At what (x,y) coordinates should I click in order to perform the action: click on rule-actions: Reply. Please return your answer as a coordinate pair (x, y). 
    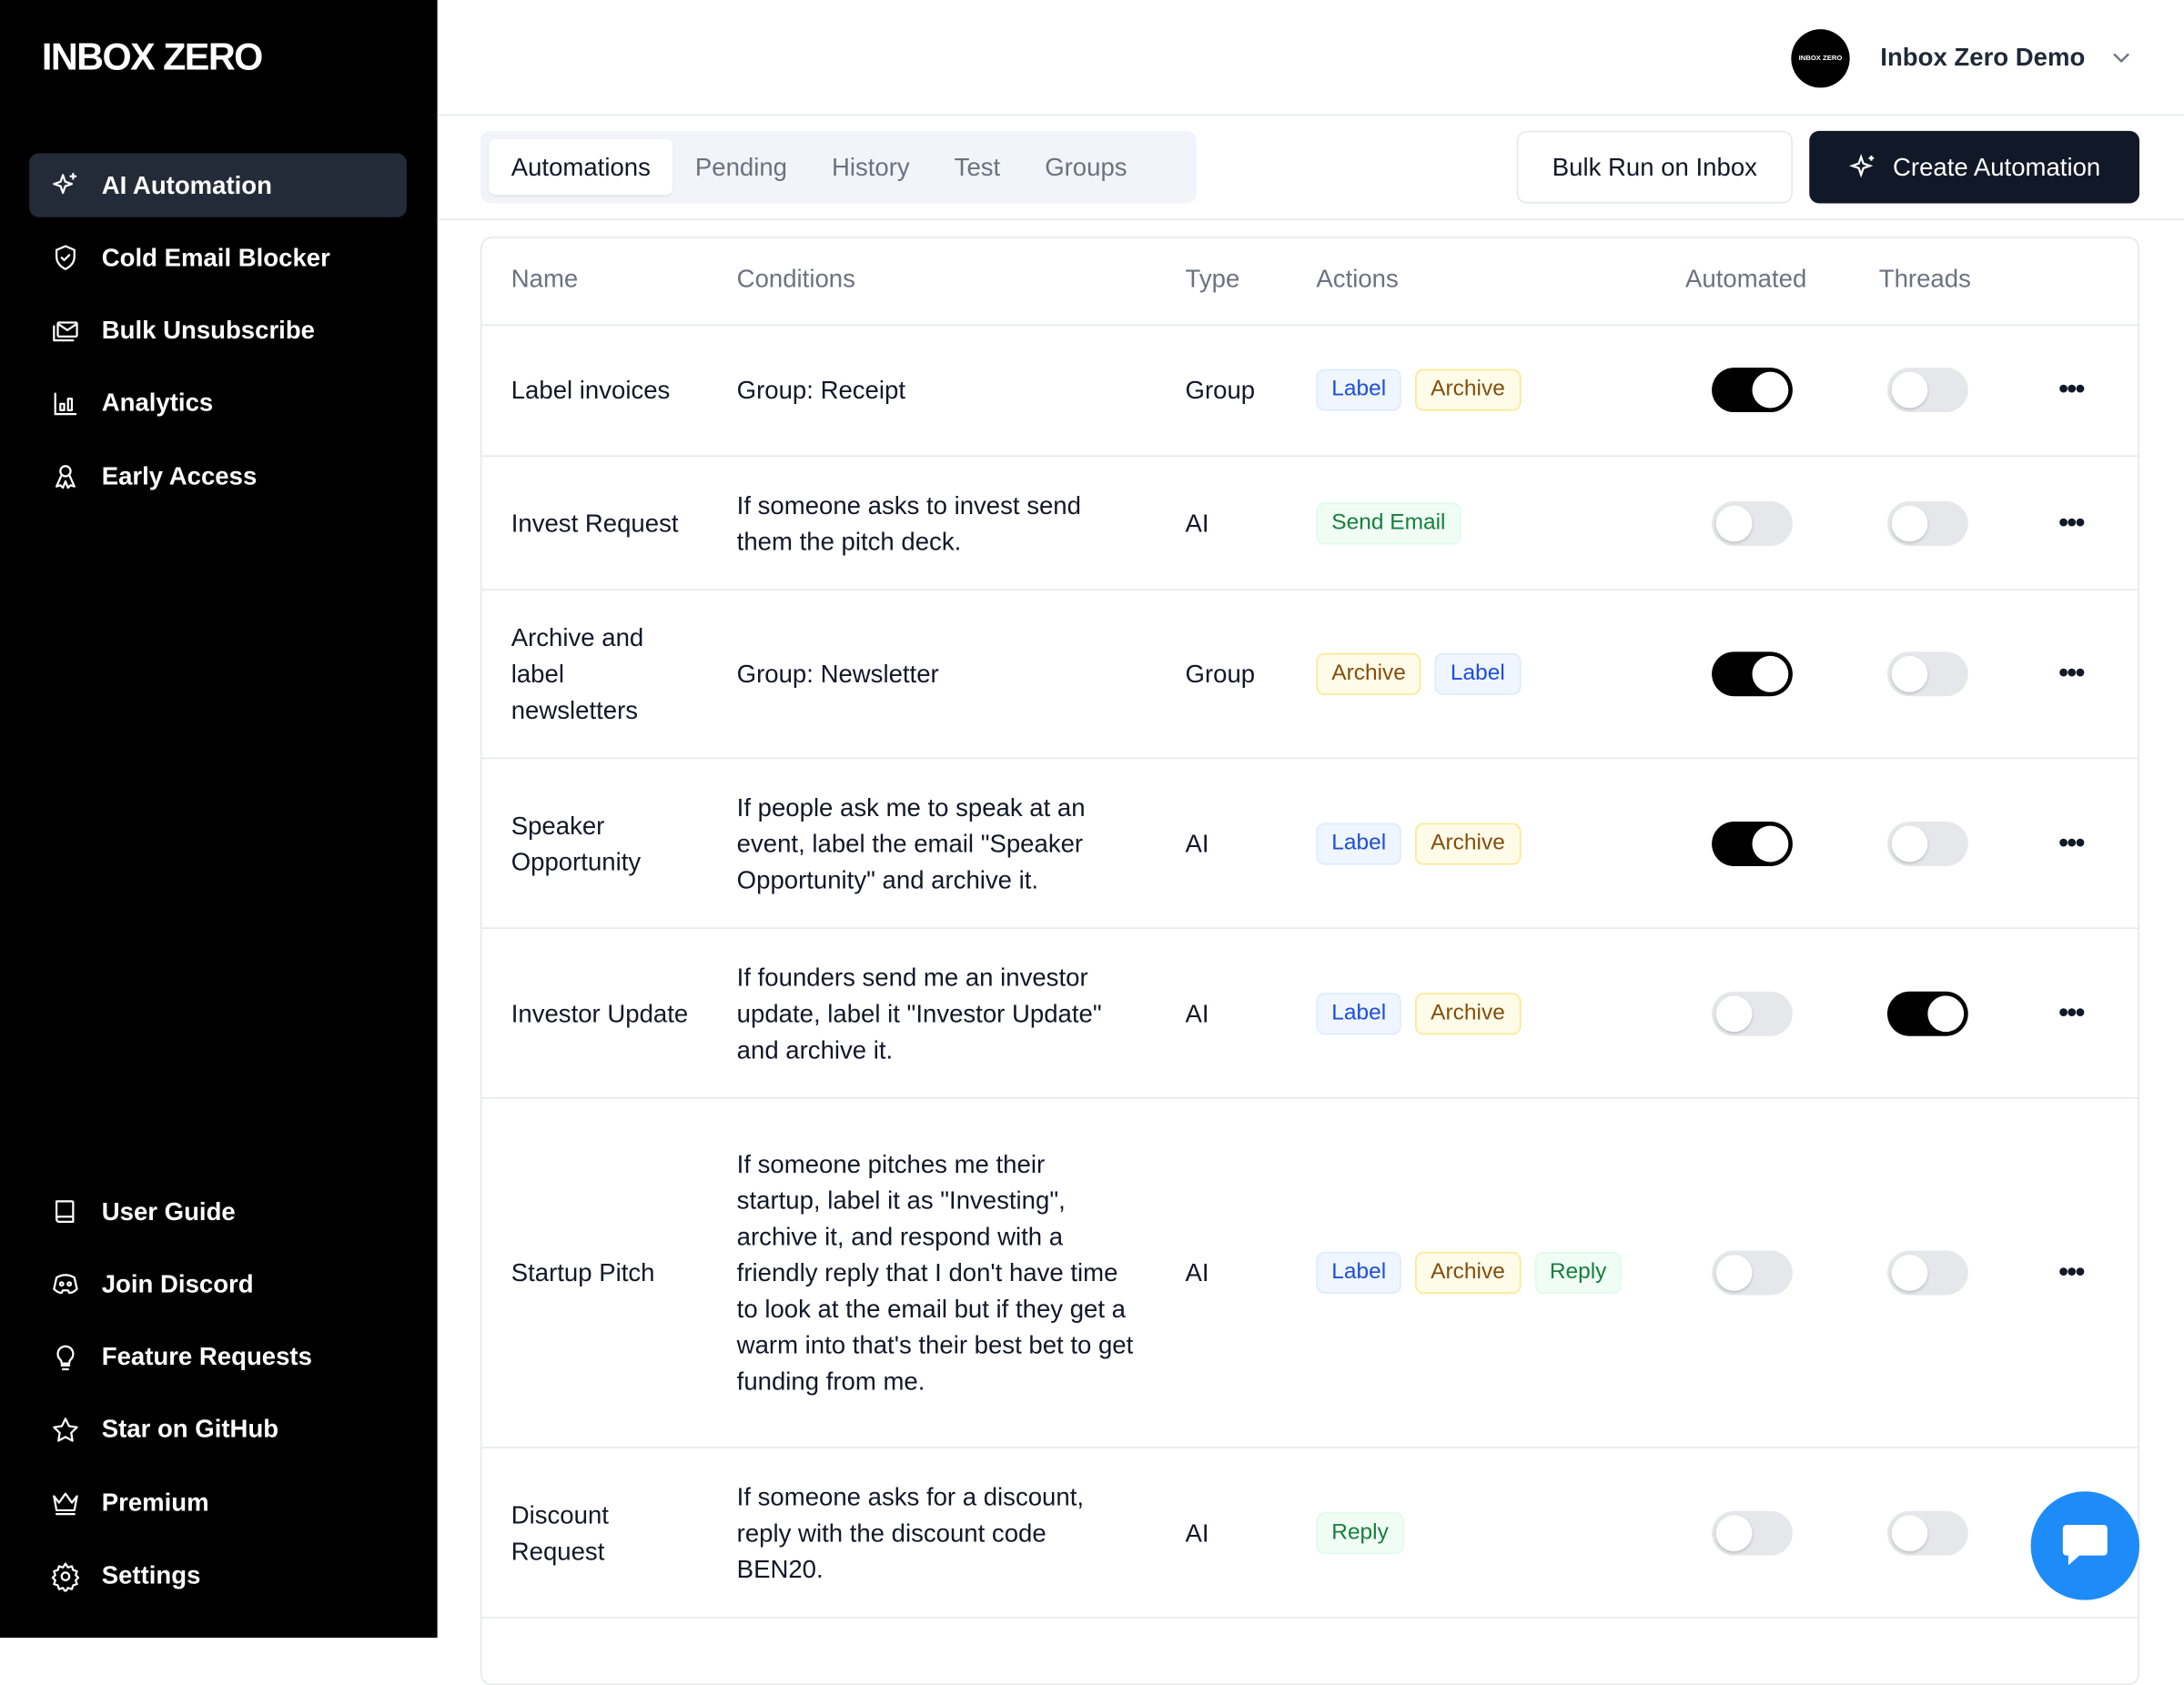
    Looking at the image, I should click on (1360, 1533).